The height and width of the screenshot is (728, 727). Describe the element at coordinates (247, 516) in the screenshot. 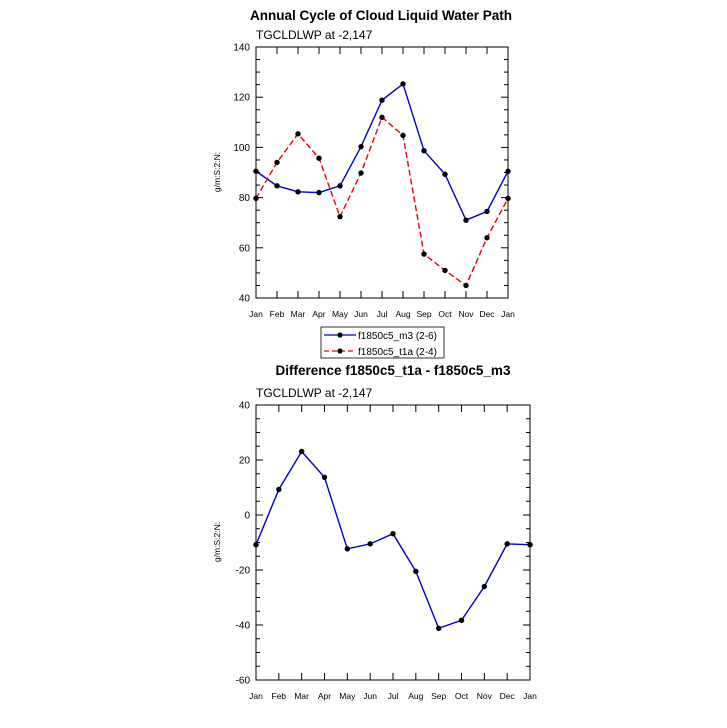

I see `y-tick-label: 0` at that location.